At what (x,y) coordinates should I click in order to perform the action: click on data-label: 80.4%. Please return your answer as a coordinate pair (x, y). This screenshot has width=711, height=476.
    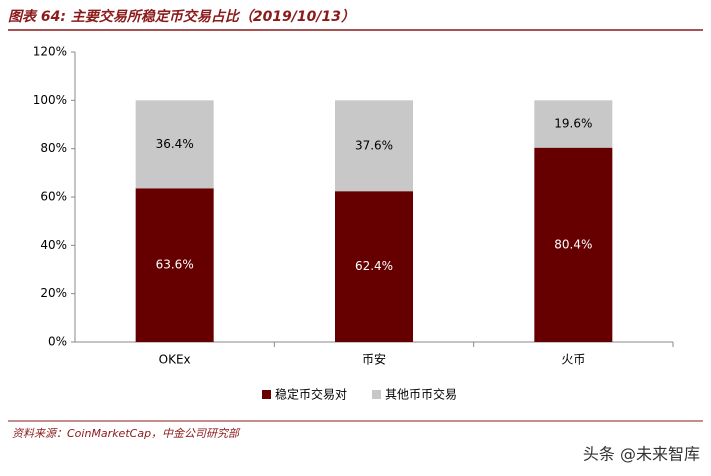
    Looking at the image, I should click on (573, 244).